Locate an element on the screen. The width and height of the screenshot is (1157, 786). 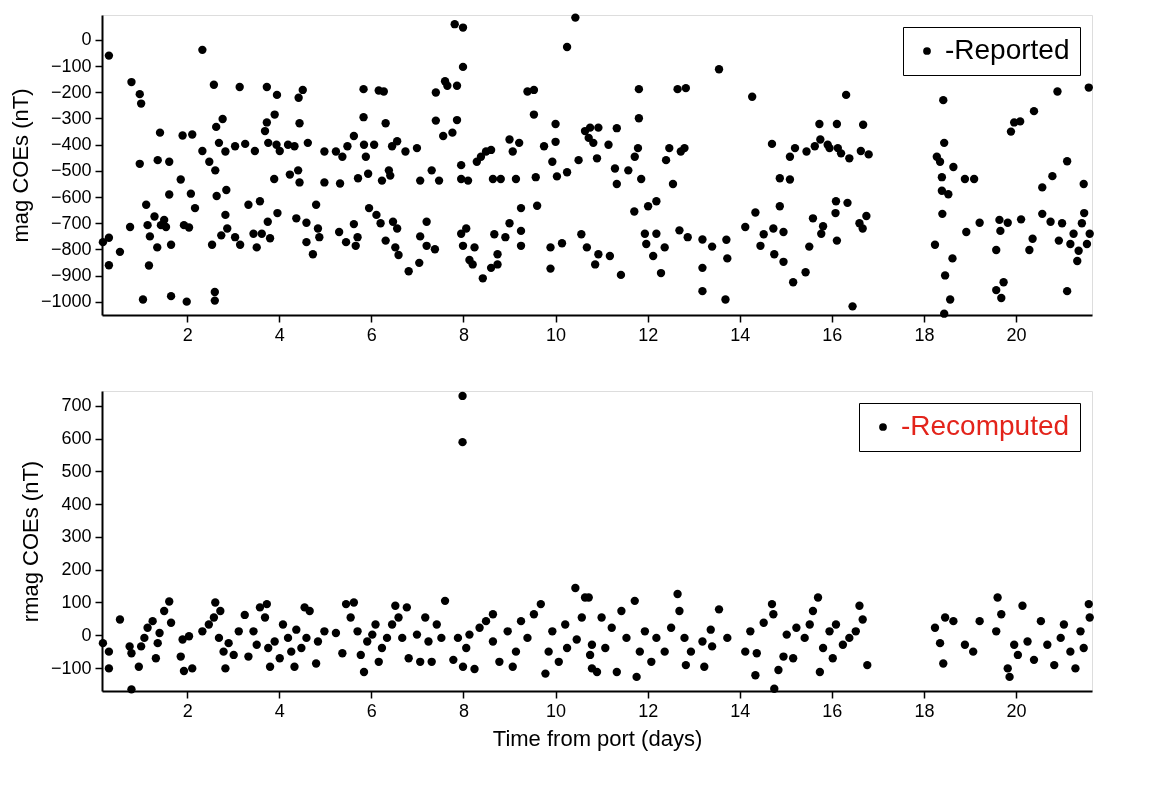
y-tick-label: −800 is located at coordinates (71, 249).